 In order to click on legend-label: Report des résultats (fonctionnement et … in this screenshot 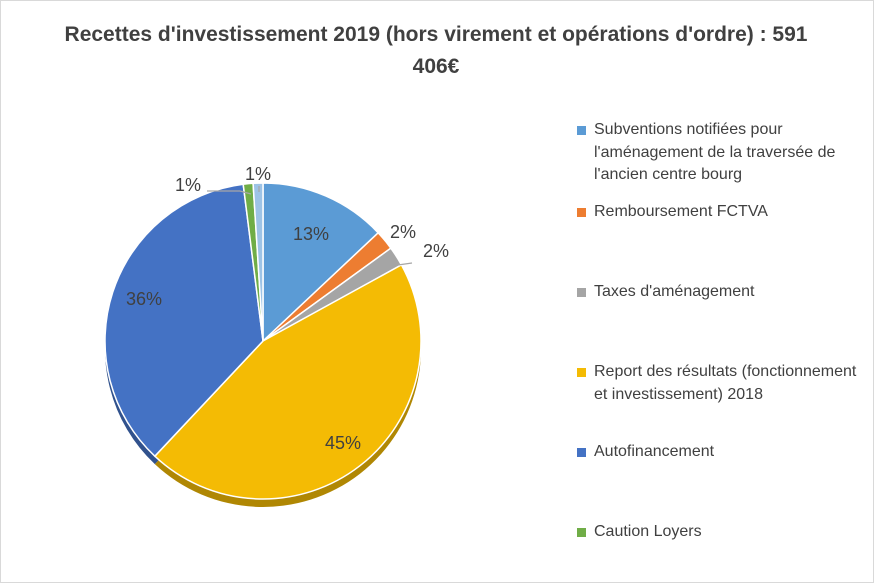, I will do `click(725, 383)`.